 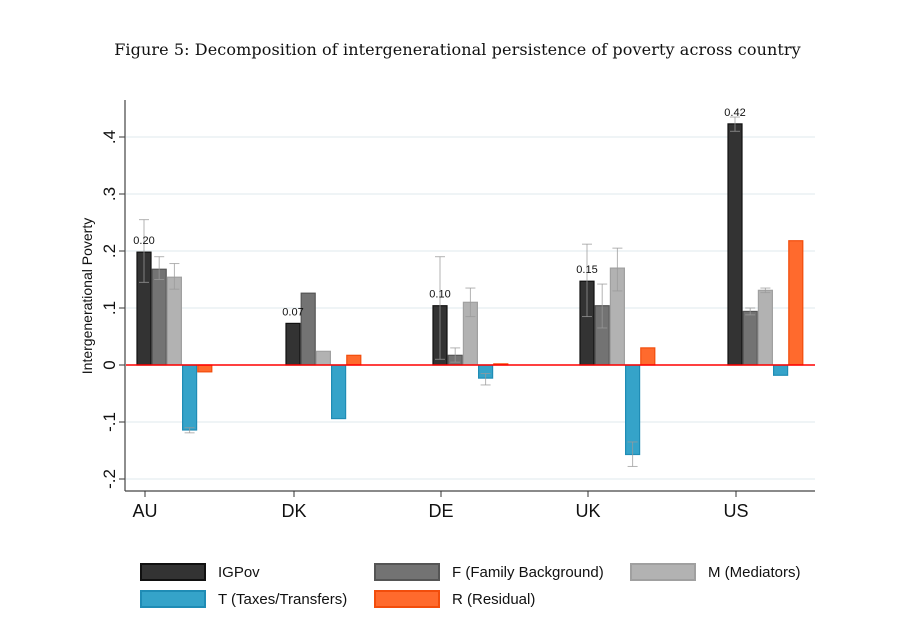 I want to click on data-label-igpov: 0.10, so click(x=439, y=295).